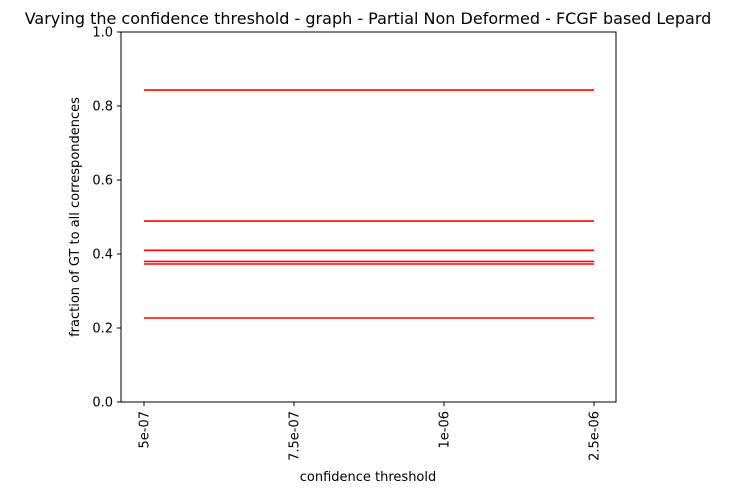  Describe the element at coordinates (102, 403) in the screenshot. I see `y-tick-label: 0.0` at that location.